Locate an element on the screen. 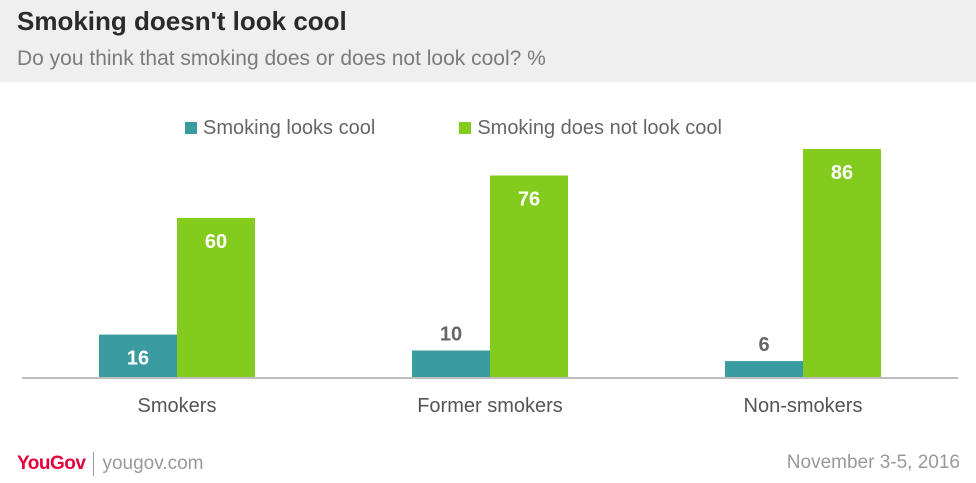  data-label-former-smokers-smoking-does-not-look-cool: 76 is located at coordinates (529, 200).